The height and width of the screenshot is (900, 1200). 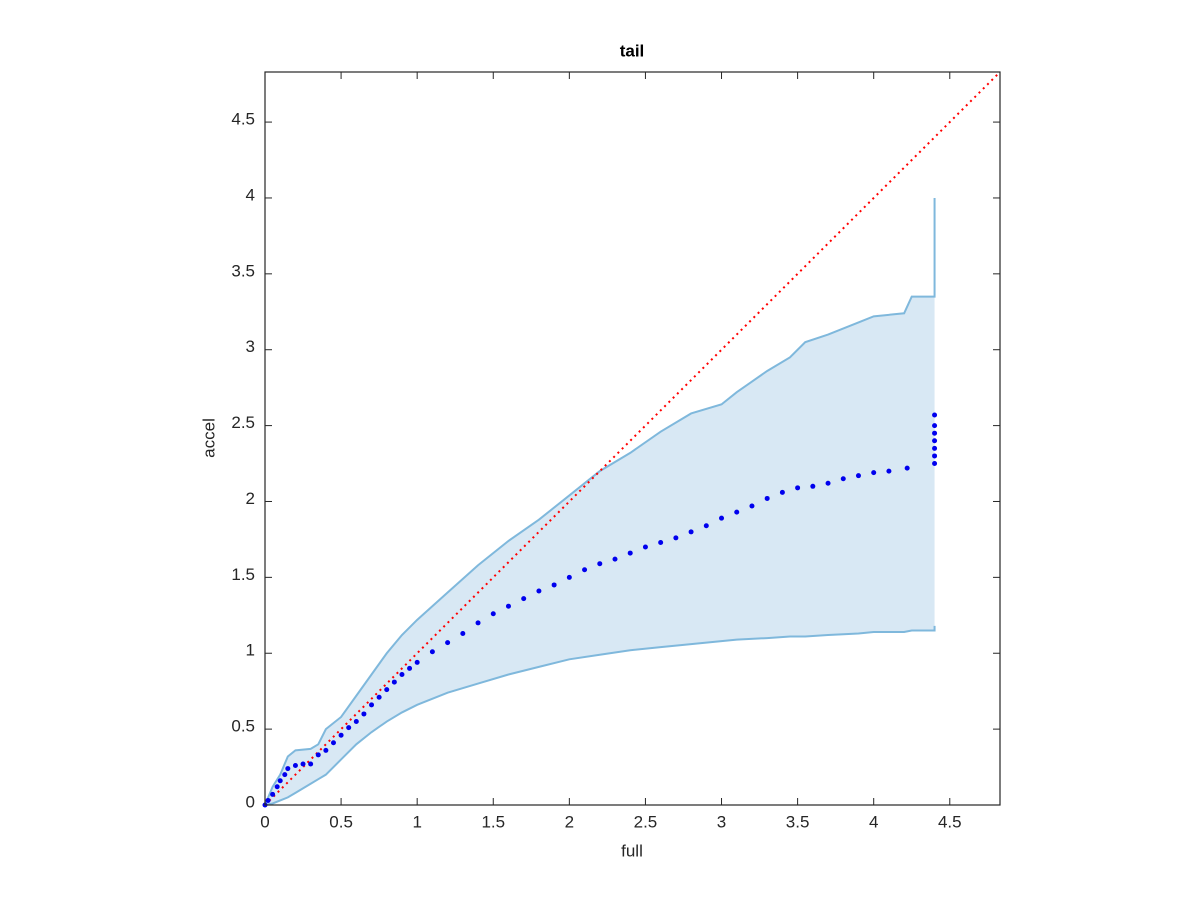 What do you see at coordinates (569, 821) in the screenshot?
I see `x-tick-label: 2` at bounding box center [569, 821].